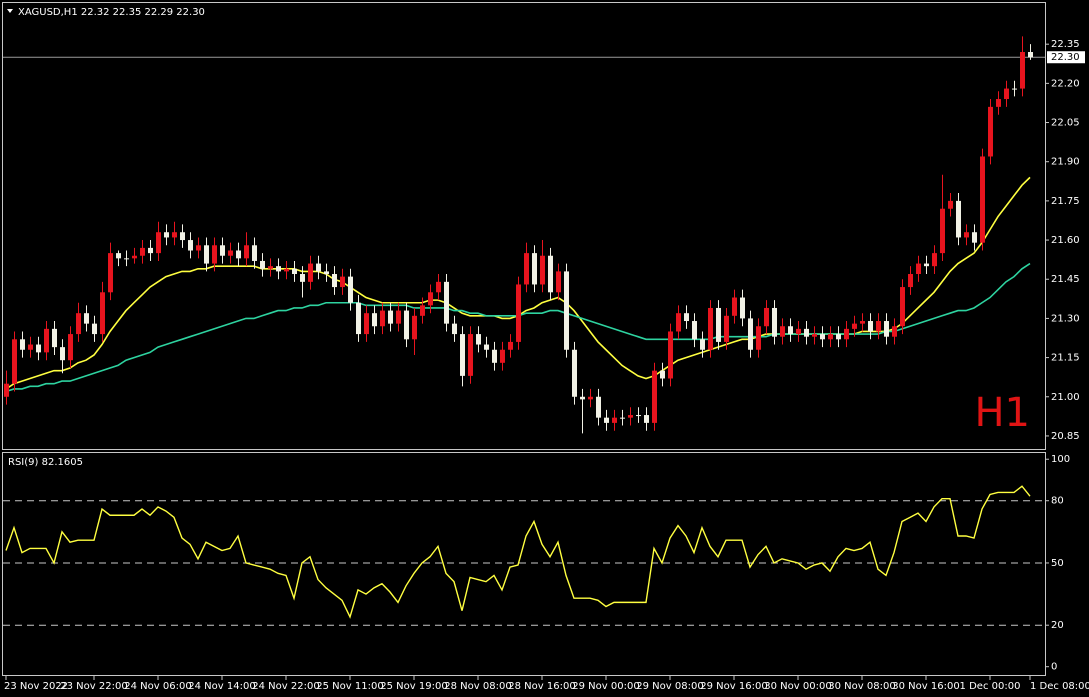 The image size is (1089, 697). I want to click on y-tick-label: 21.75, so click(1065, 201).